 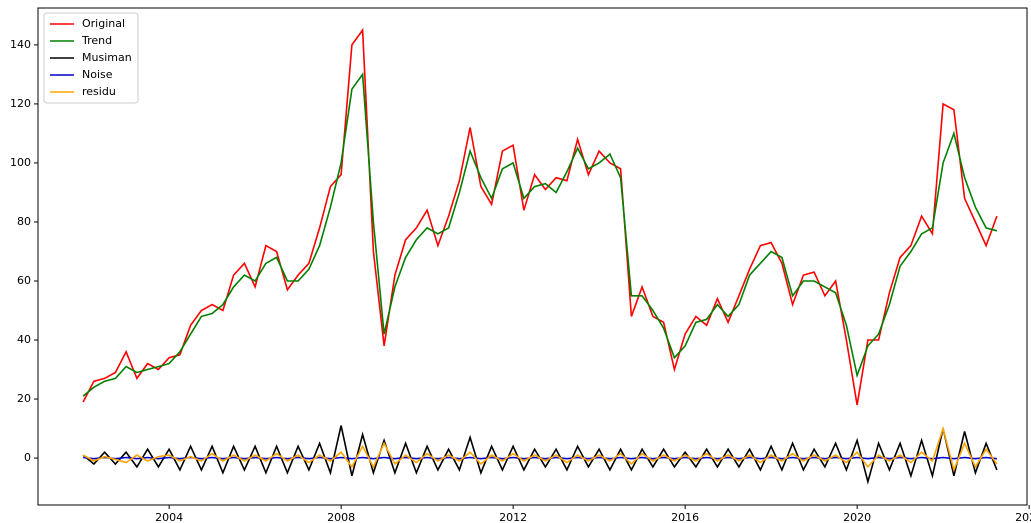 What do you see at coordinates (20, 162) in the screenshot?
I see `y-tick-label: 100` at bounding box center [20, 162].